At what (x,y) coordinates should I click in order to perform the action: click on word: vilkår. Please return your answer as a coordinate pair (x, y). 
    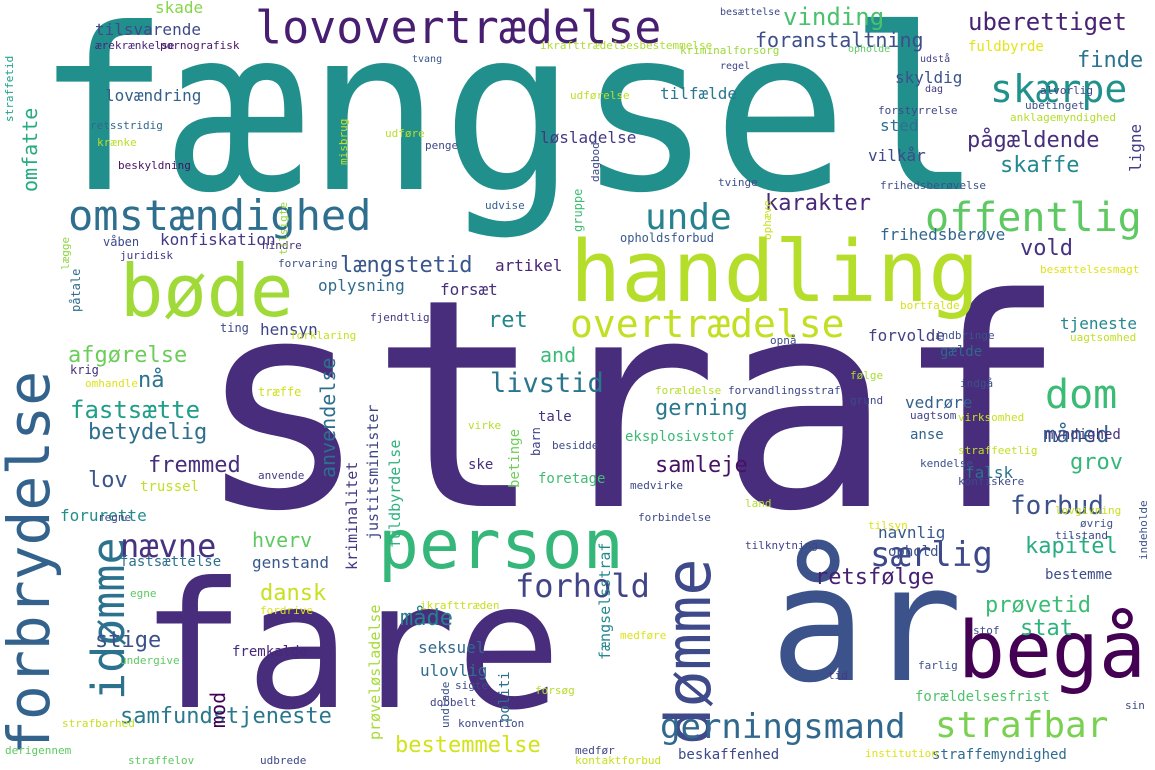
    Looking at the image, I should click on (897, 155).